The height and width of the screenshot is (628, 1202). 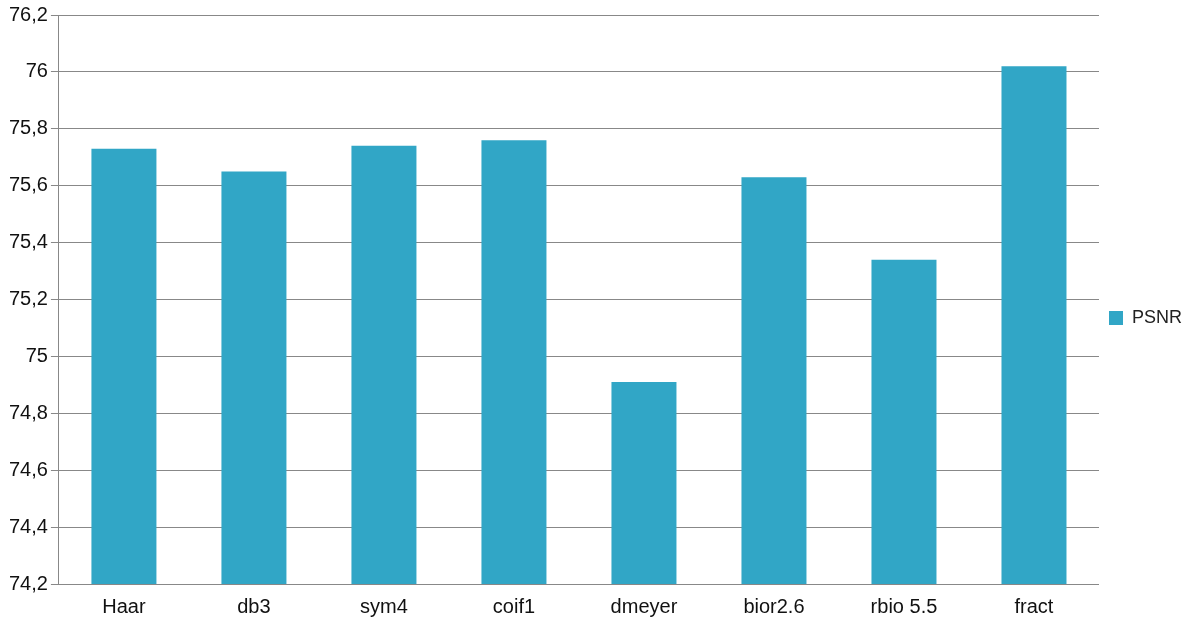 What do you see at coordinates (514, 605) in the screenshot?
I see `x-tick-label: coif1` at bounding box center [514, 605].